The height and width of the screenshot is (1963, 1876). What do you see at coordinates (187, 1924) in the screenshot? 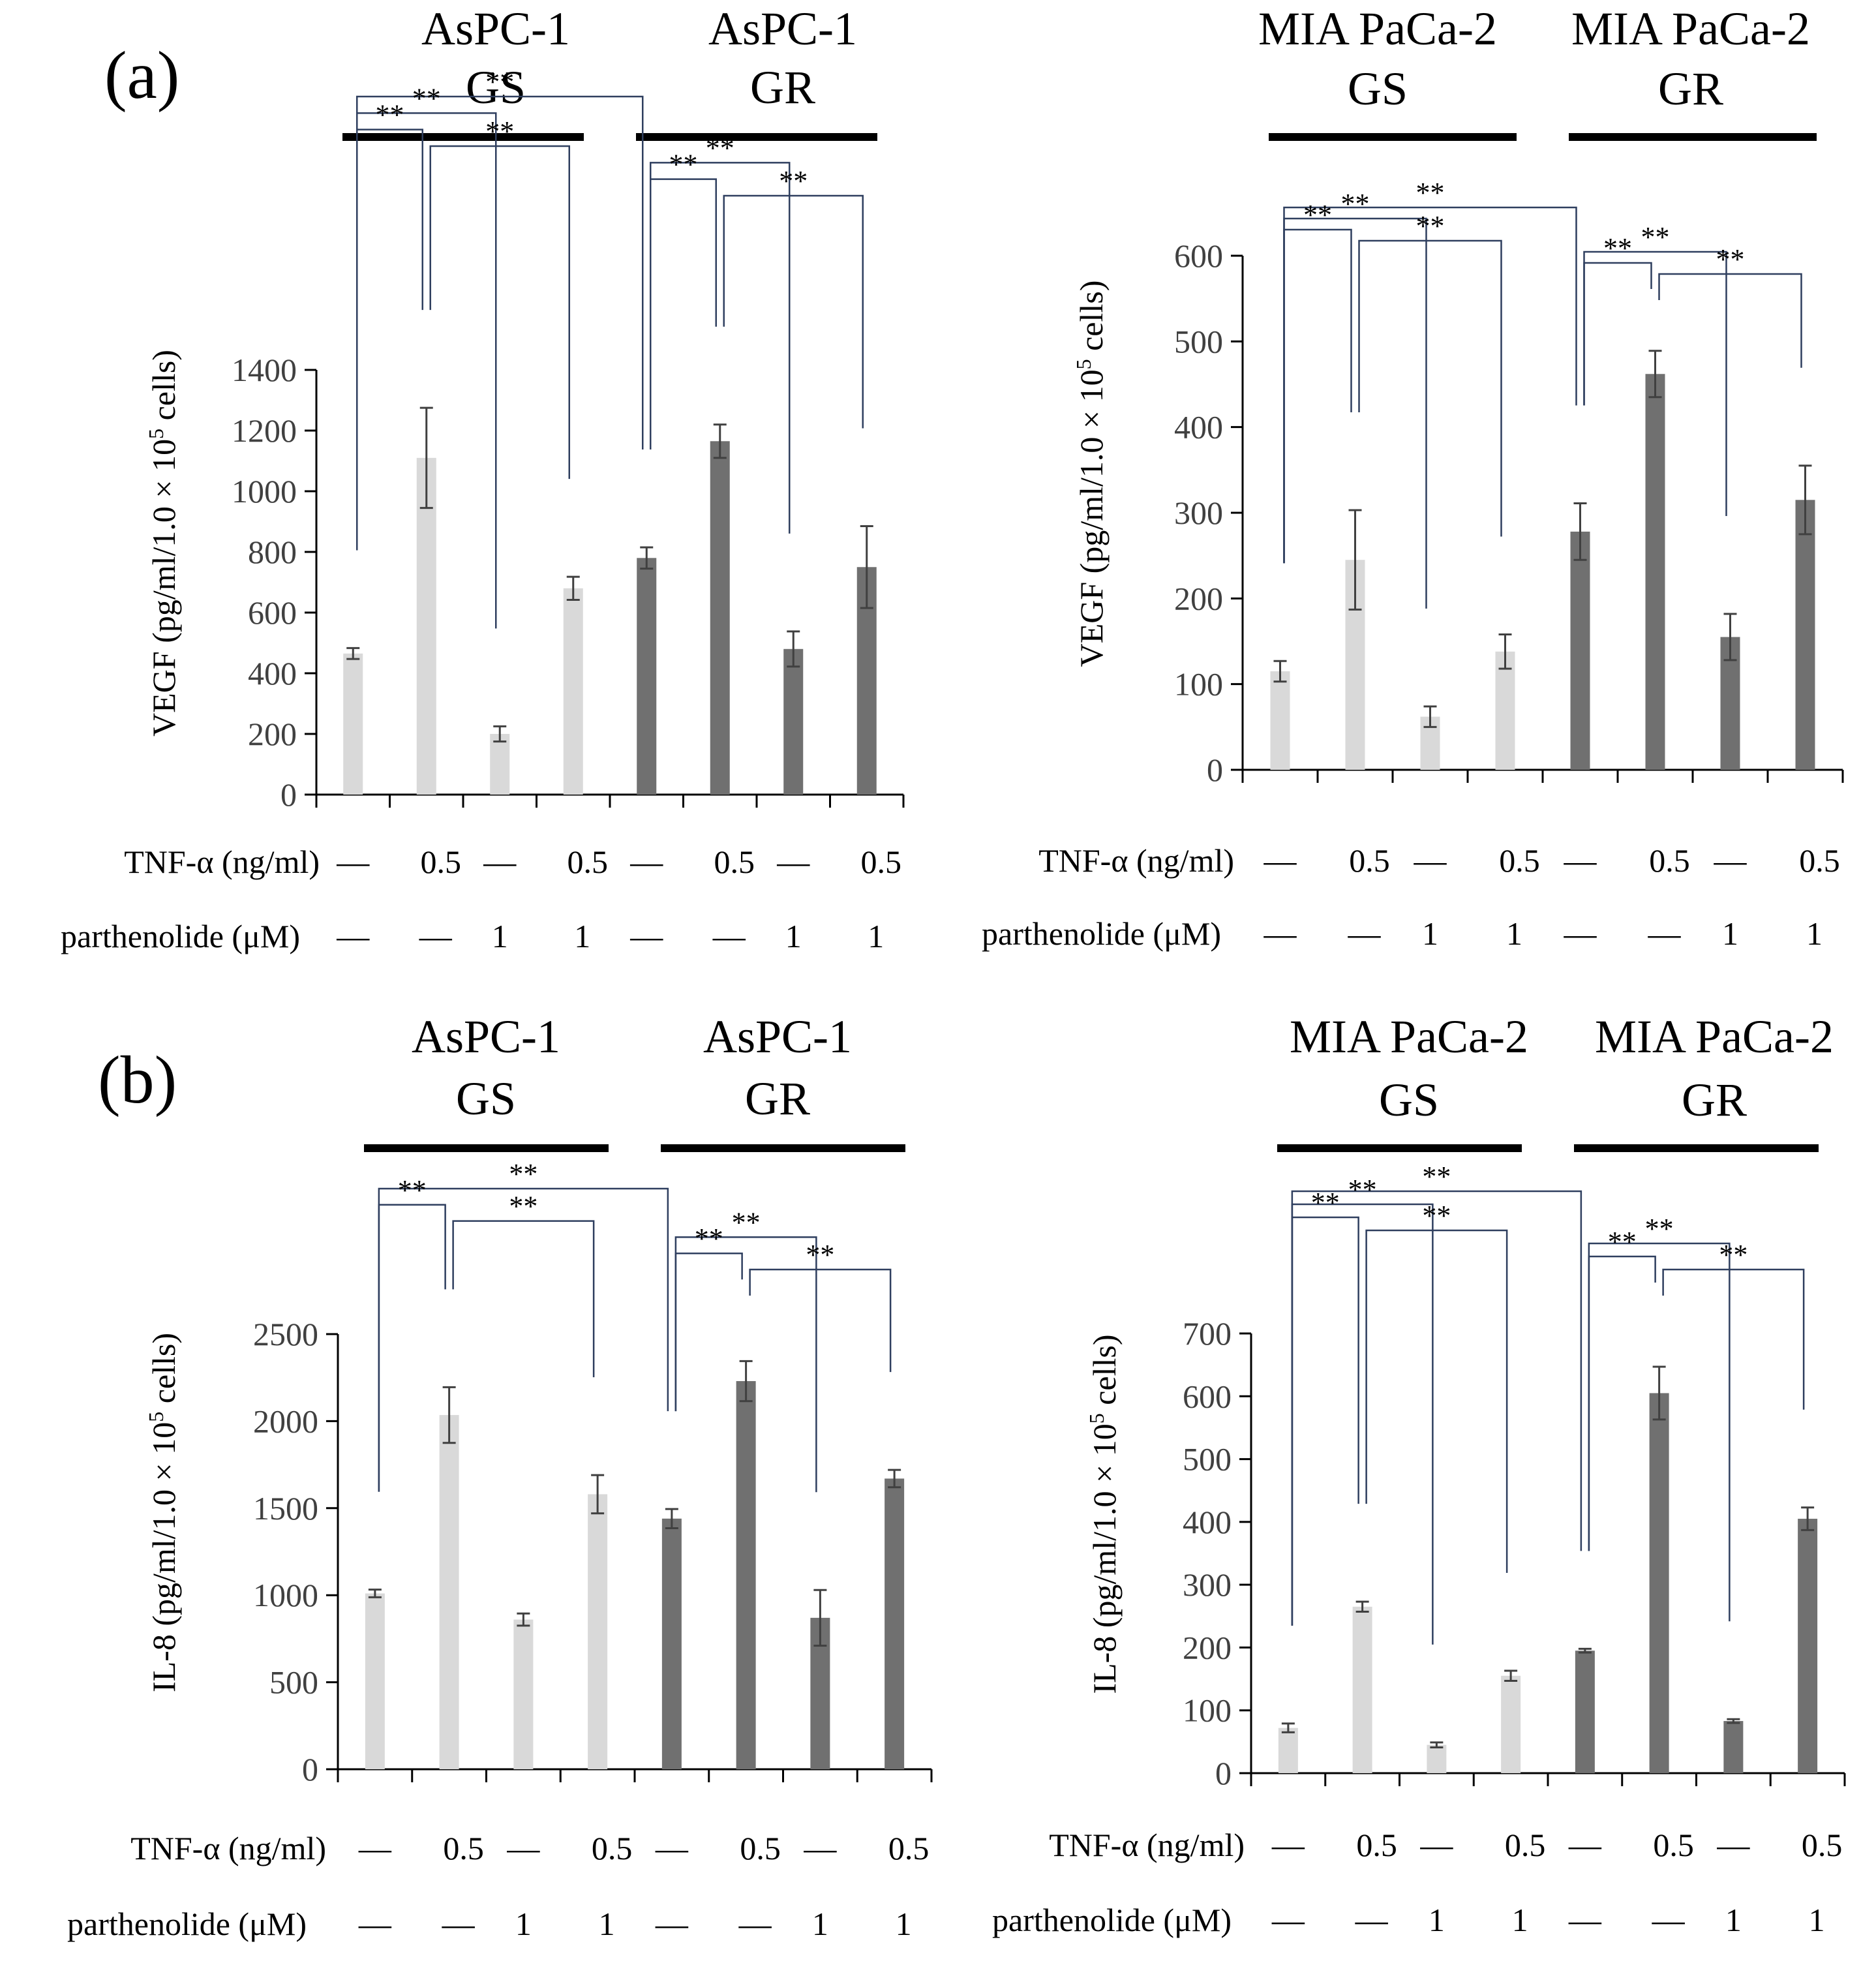
I see `parthenolide-row-label: parthenolide (μM)` at bounding box center [187, 1924].